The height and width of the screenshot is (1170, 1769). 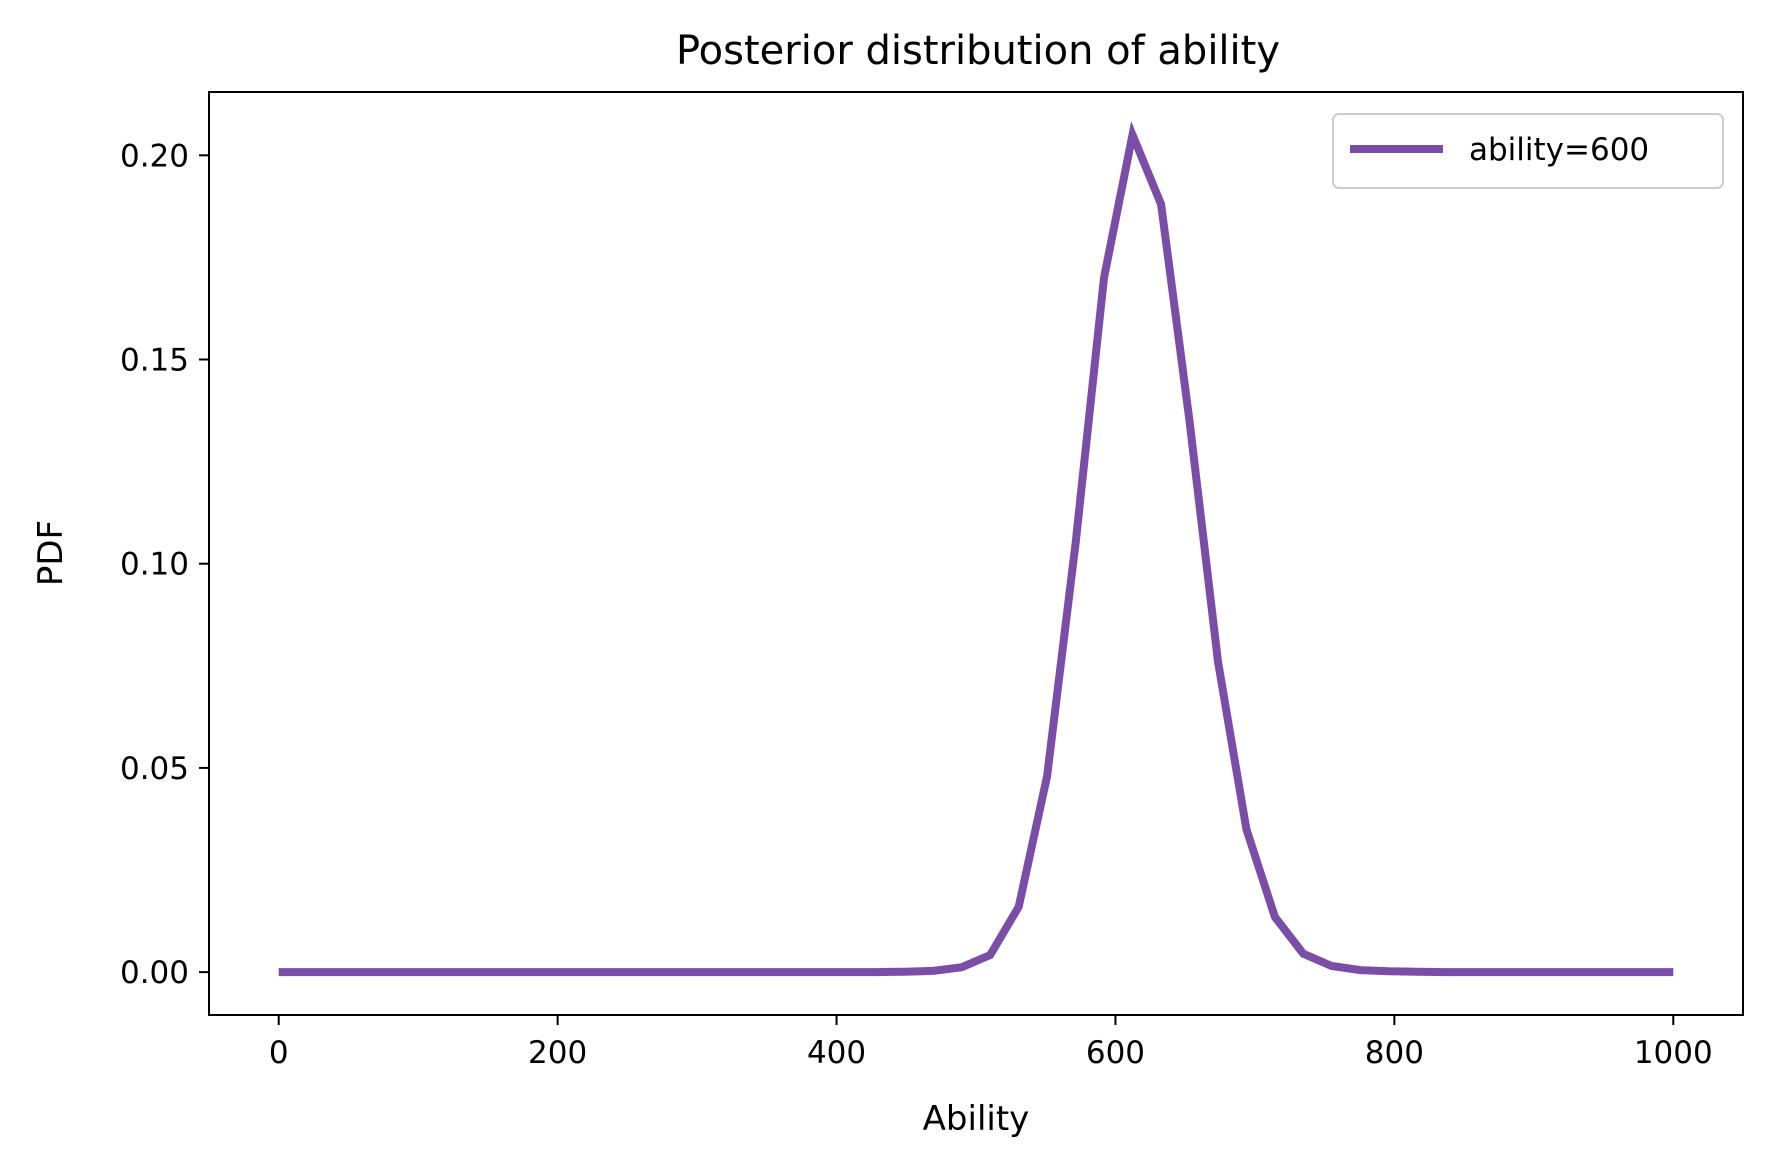 What do you see at coordinates (1394, 1053) in the screenshot?
I see `x-tick-label: 800` at bounding box center [1394, 1053].